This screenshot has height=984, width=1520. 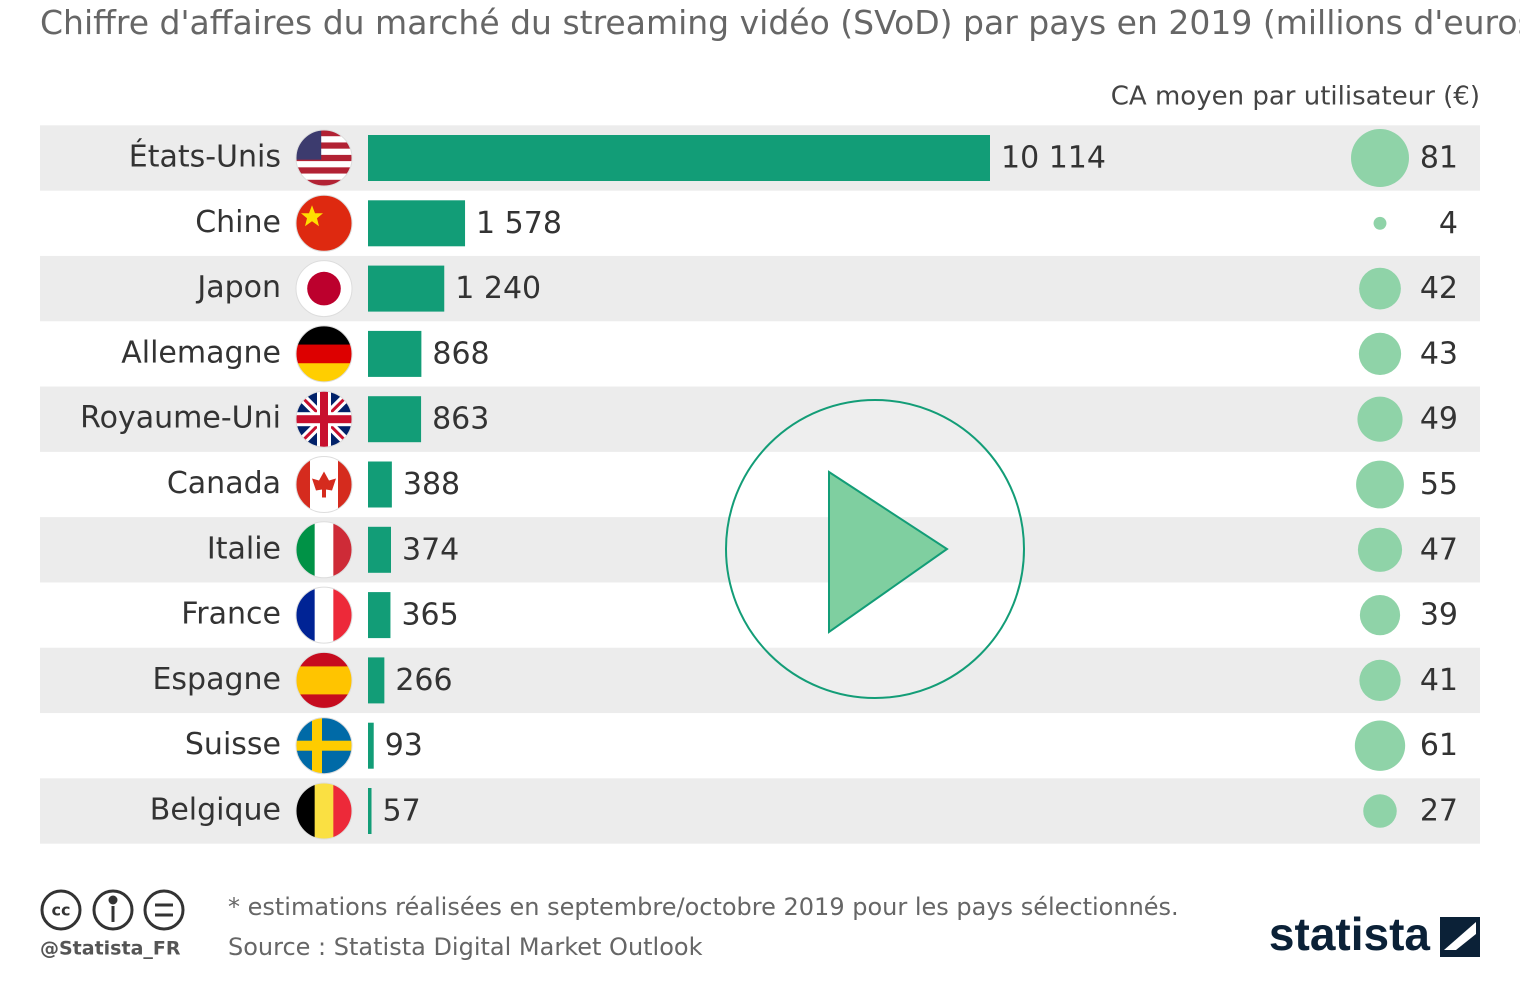 What do you see at coordinates (402, 811) in the screenshot?
I see `value-label: 57` at bounding box center [402, 811].